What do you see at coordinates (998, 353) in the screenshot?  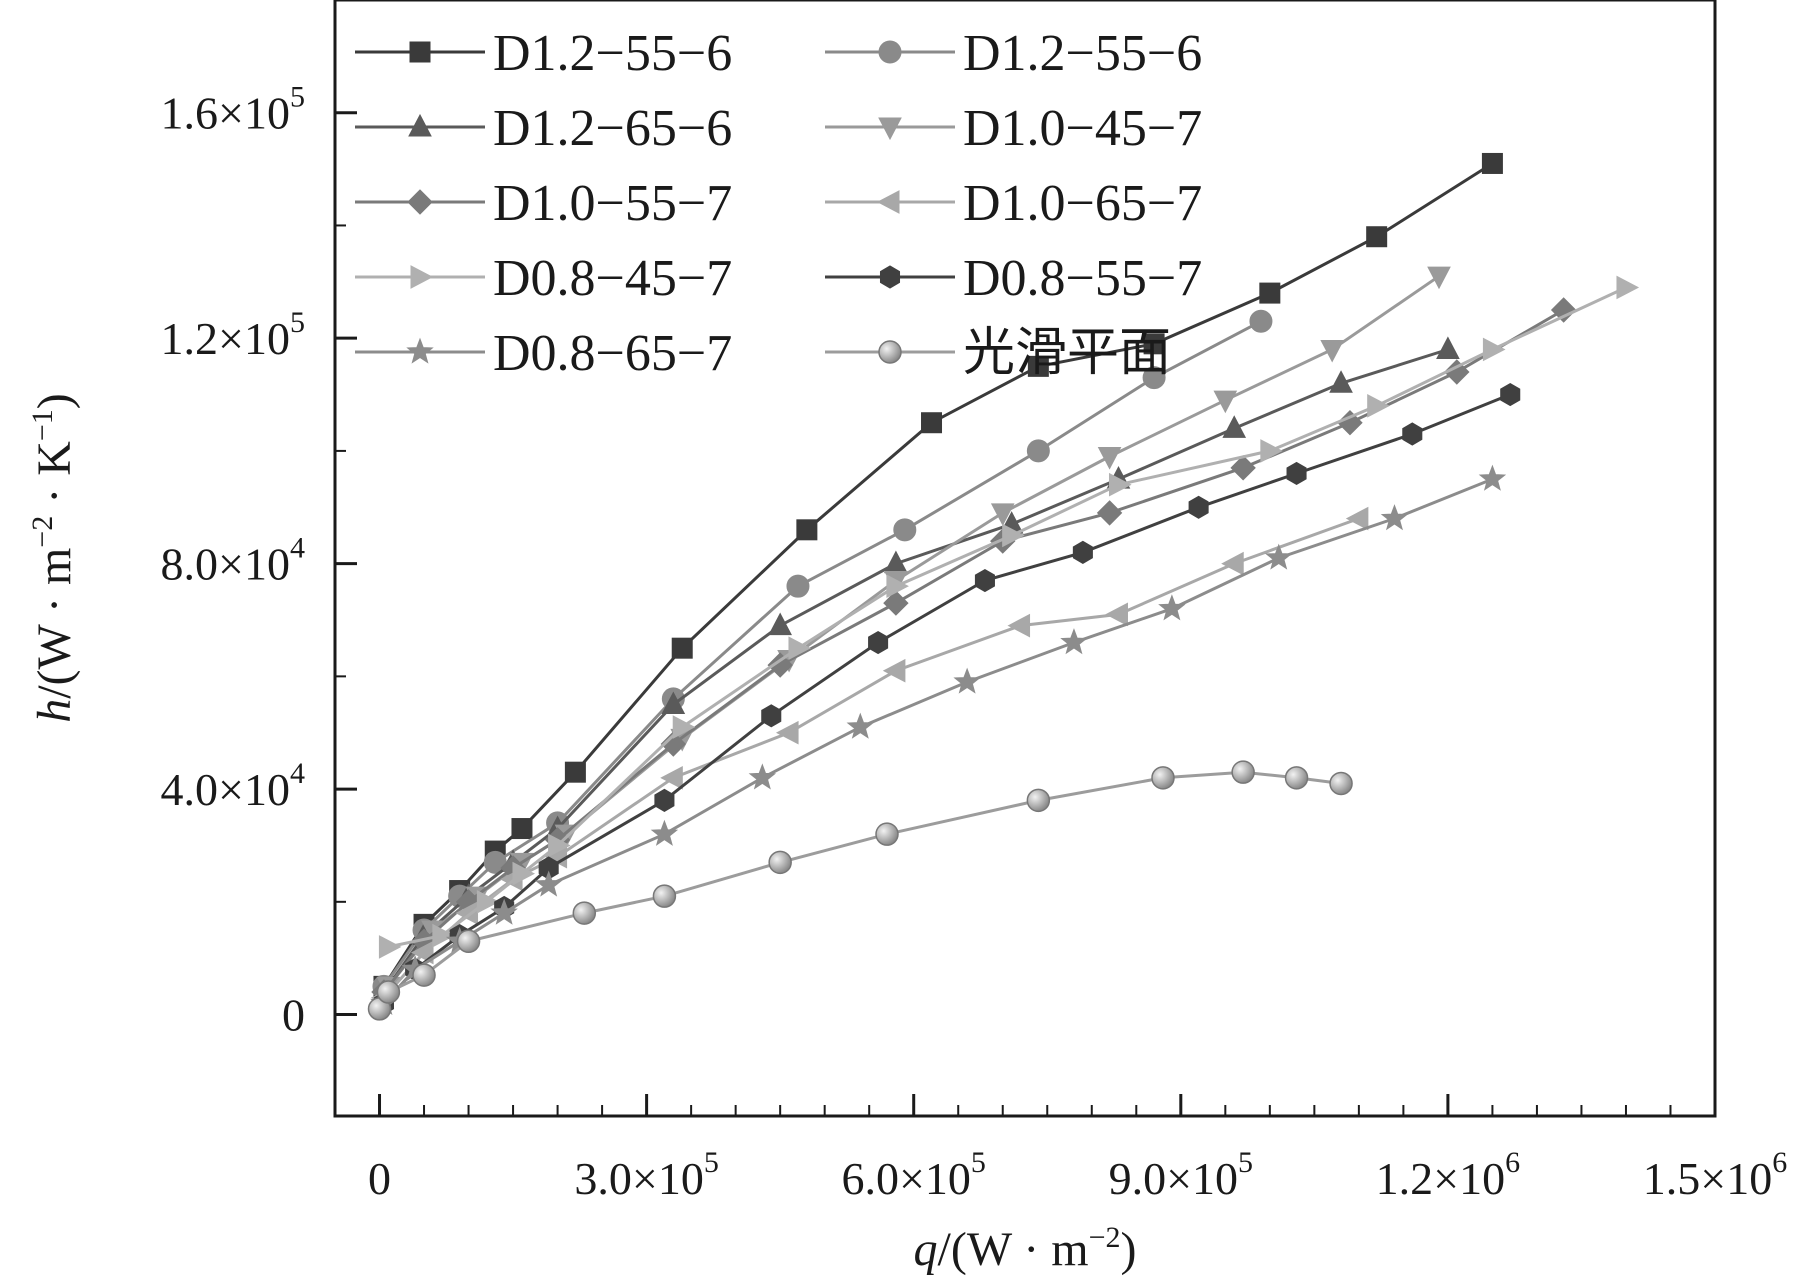 I see `legend-item: 光滑平面` at bounding box center [998, 353].